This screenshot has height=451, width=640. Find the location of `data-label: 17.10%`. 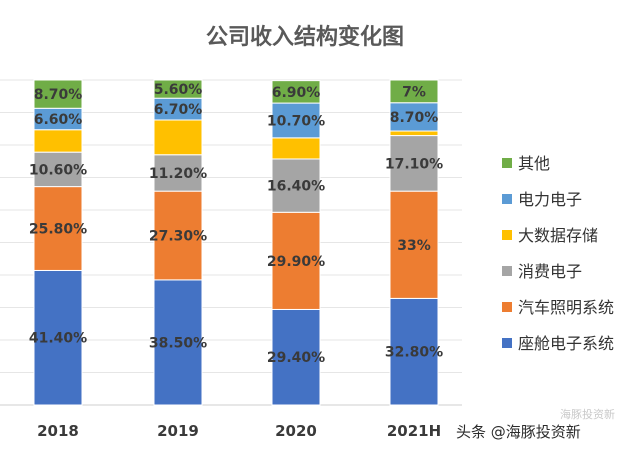

data-label: 17.10% is located at coordinates (414, 164).